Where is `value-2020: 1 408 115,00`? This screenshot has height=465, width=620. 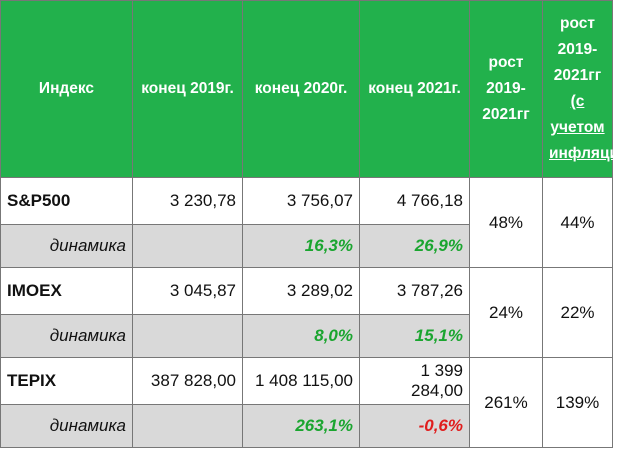
value-2020: 1 408 115,00 is located at coordinates (301, 381).